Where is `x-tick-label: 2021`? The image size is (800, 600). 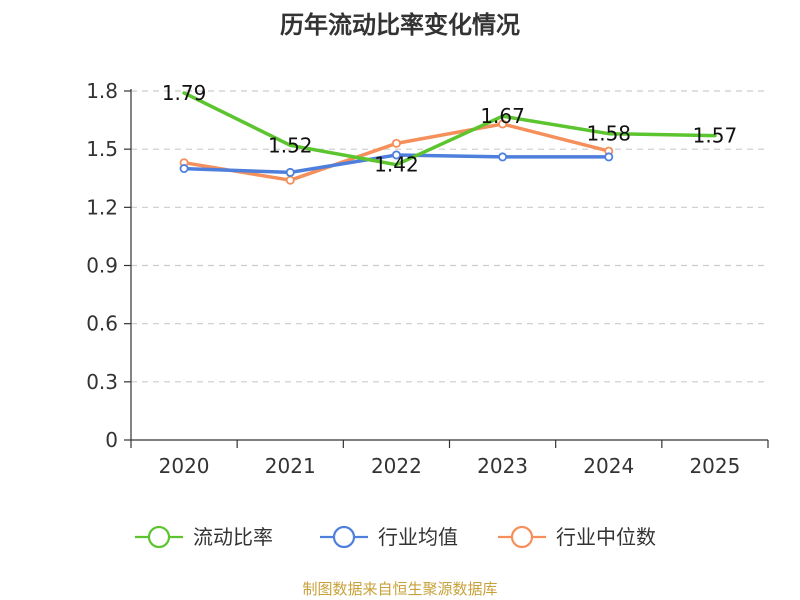
x-tick-label: 2021 is located at coordinates (290, 466).